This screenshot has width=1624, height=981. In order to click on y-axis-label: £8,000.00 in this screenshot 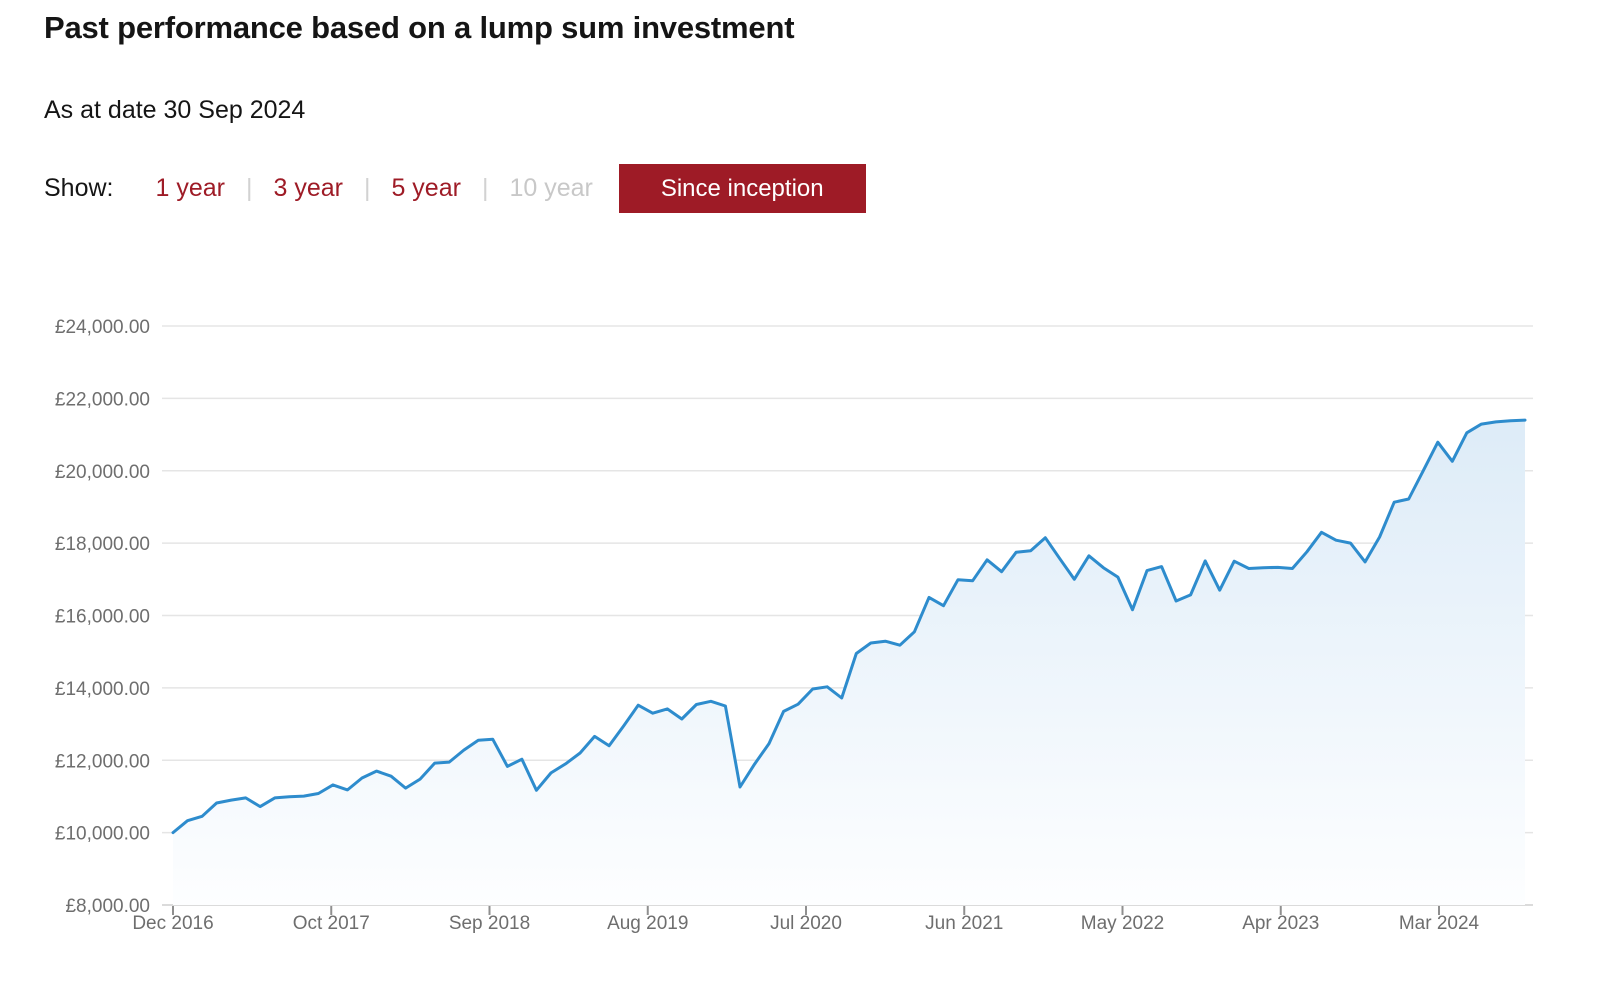, I will do `click(107, 906)`.